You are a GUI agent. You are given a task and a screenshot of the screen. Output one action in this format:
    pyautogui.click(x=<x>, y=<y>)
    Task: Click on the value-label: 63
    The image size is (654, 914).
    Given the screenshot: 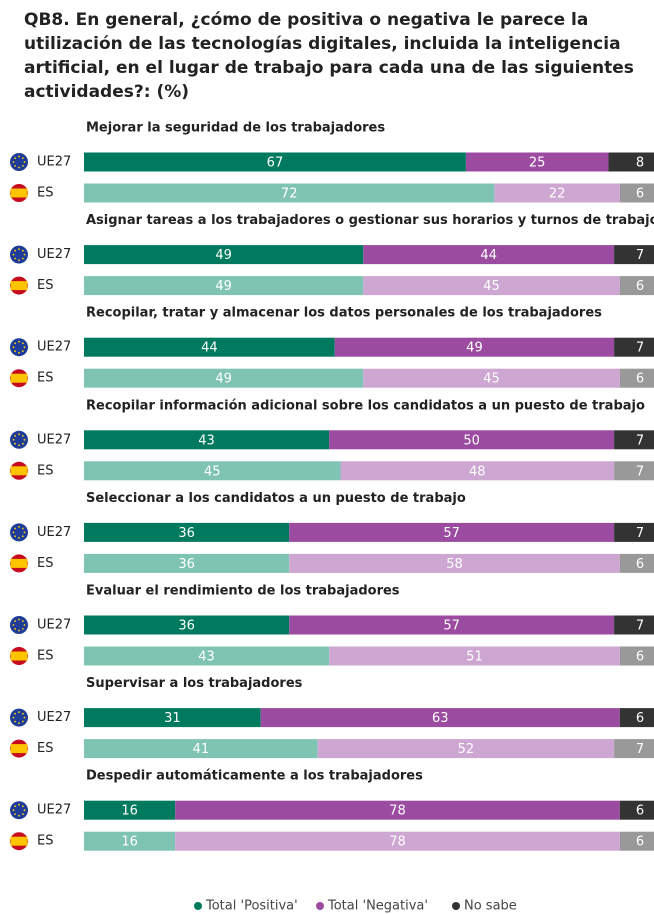 What is the action you would take?
    pyautogui.click(x=440, y=718)
    